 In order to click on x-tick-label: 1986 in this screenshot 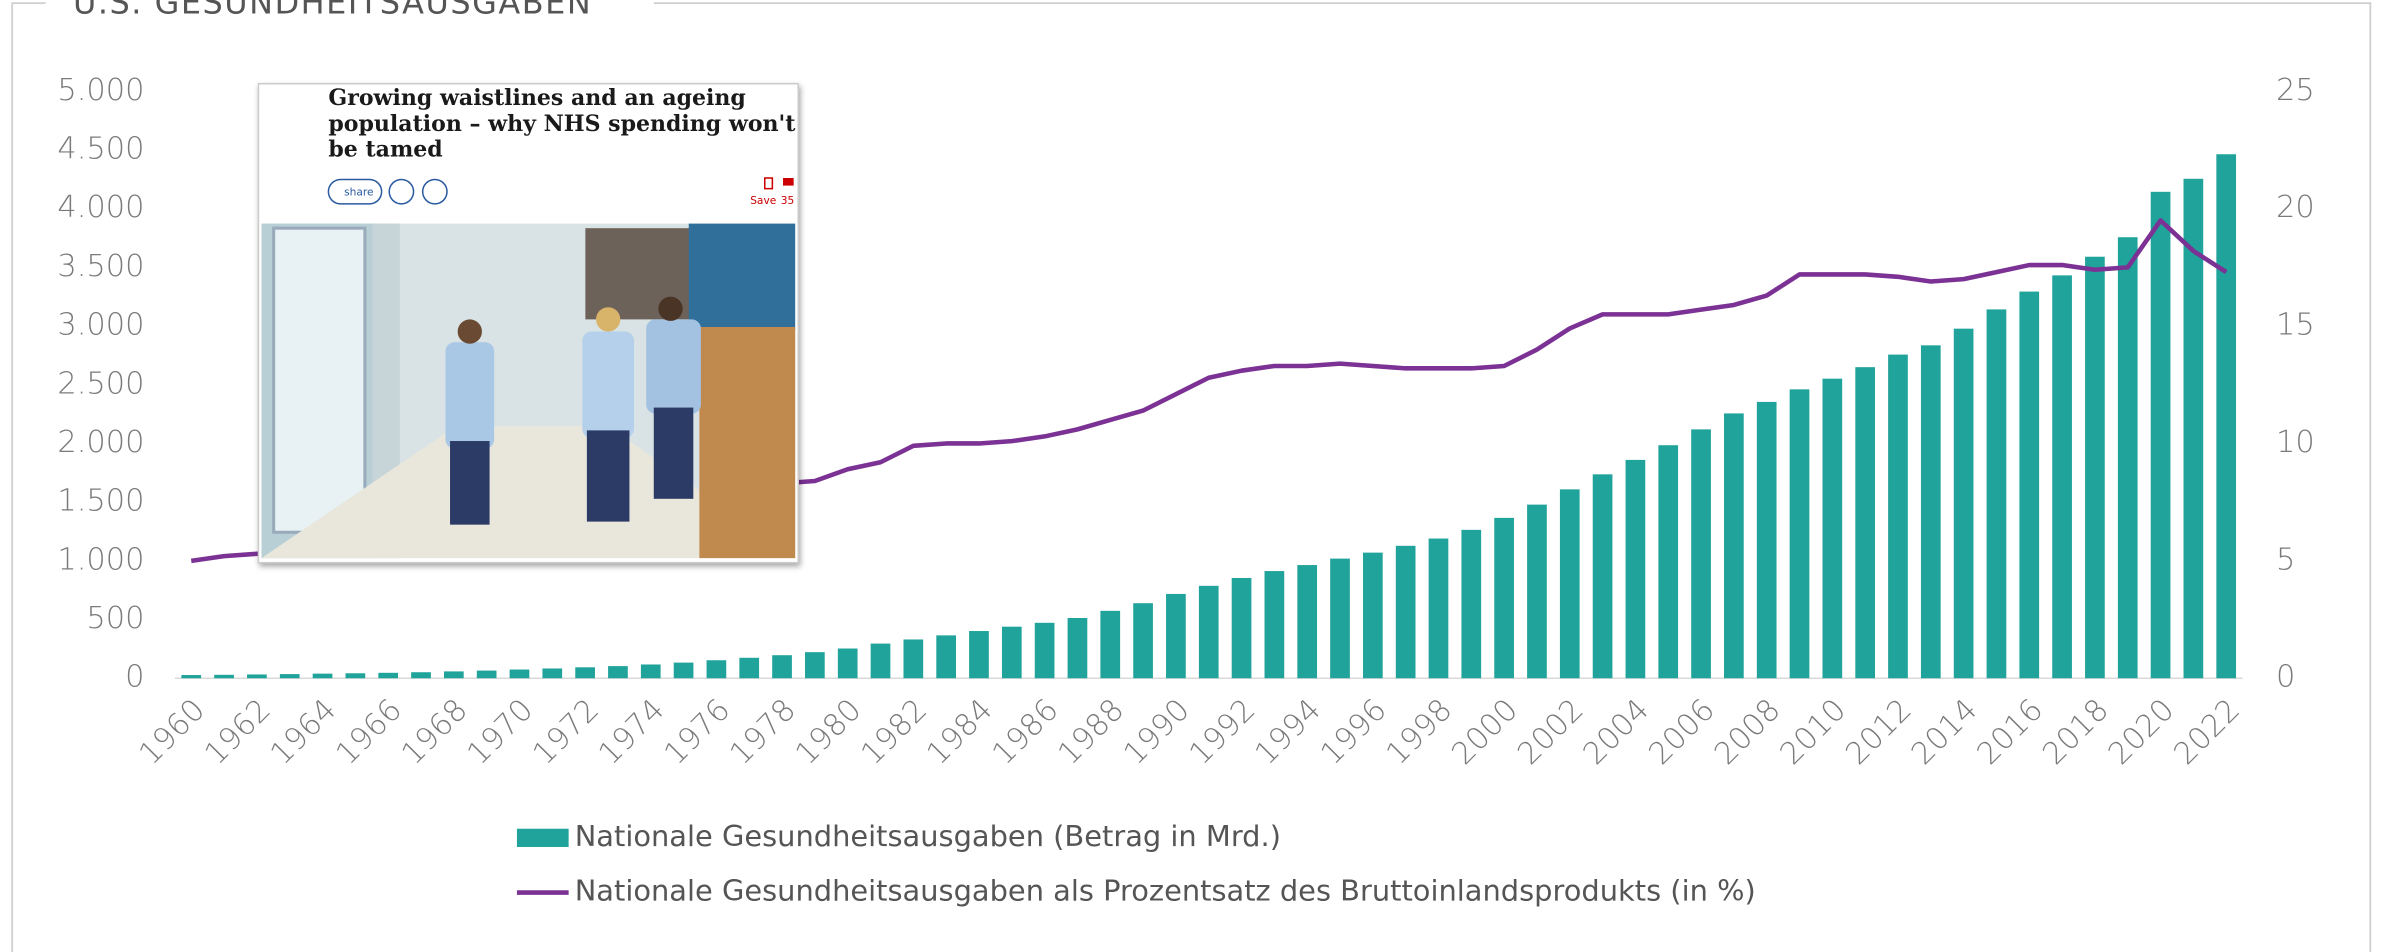, I will do `click(1025, 732)`.